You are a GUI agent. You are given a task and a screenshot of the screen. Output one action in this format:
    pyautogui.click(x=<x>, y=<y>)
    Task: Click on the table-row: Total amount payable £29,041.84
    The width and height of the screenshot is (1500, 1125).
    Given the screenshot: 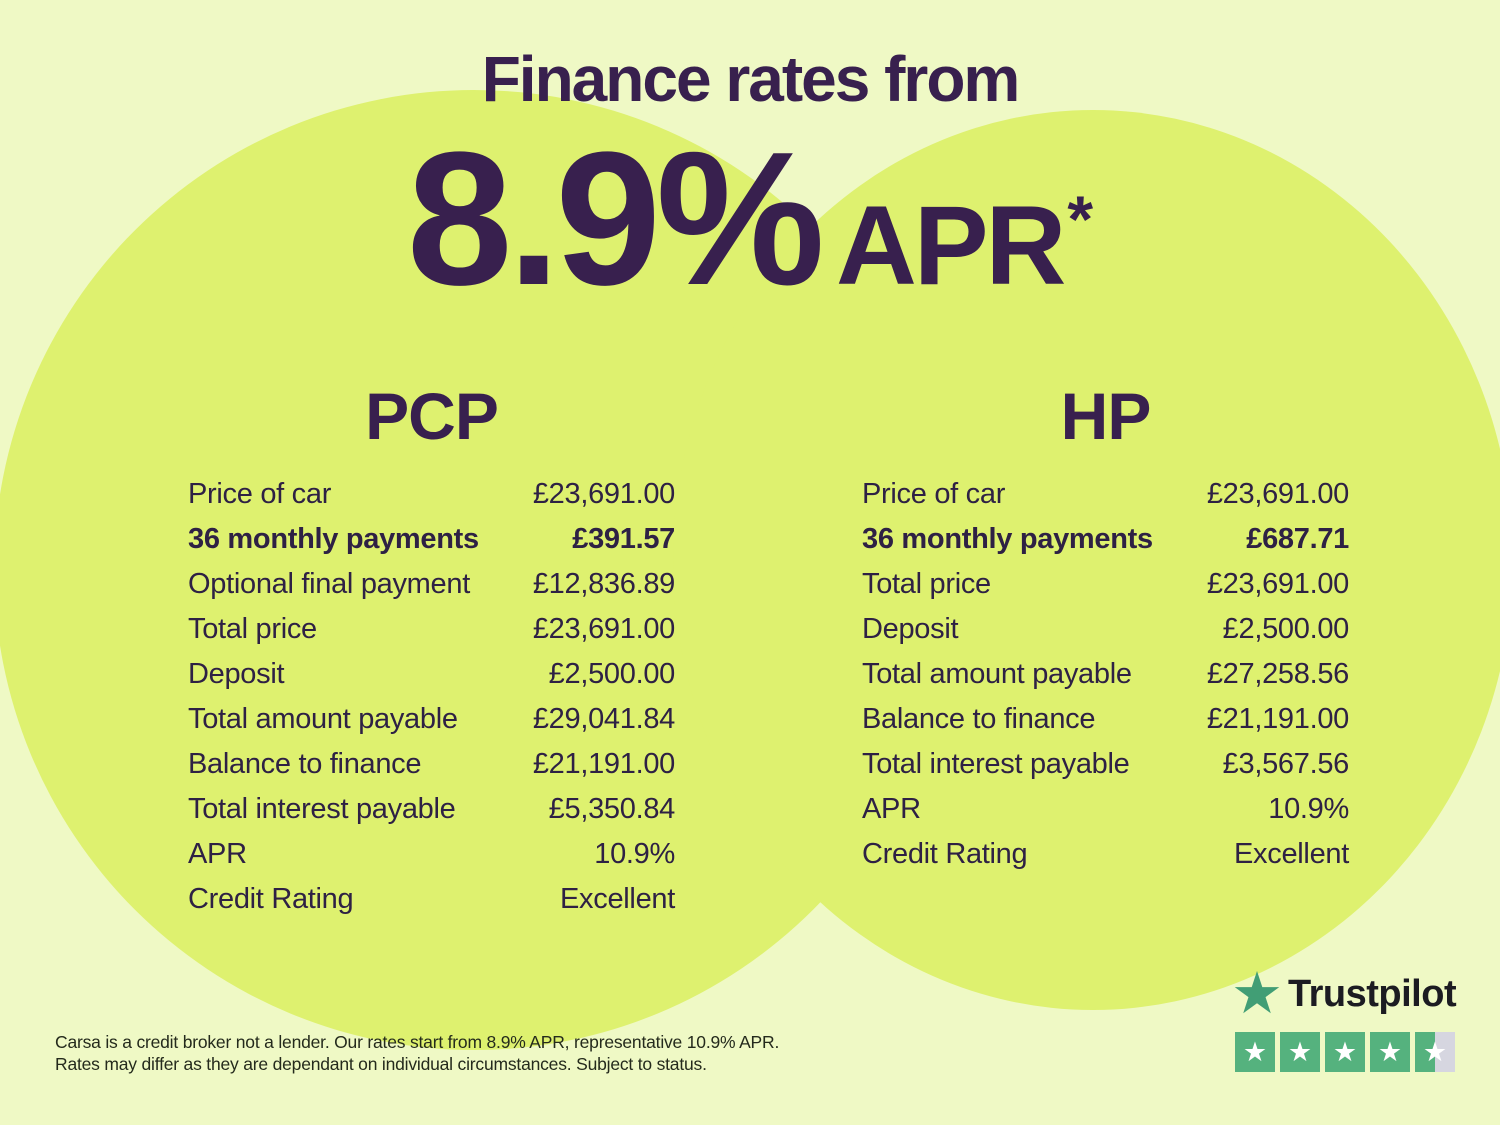 What is the action you would take?
    pyautogui.click(x=431, y=719)
    